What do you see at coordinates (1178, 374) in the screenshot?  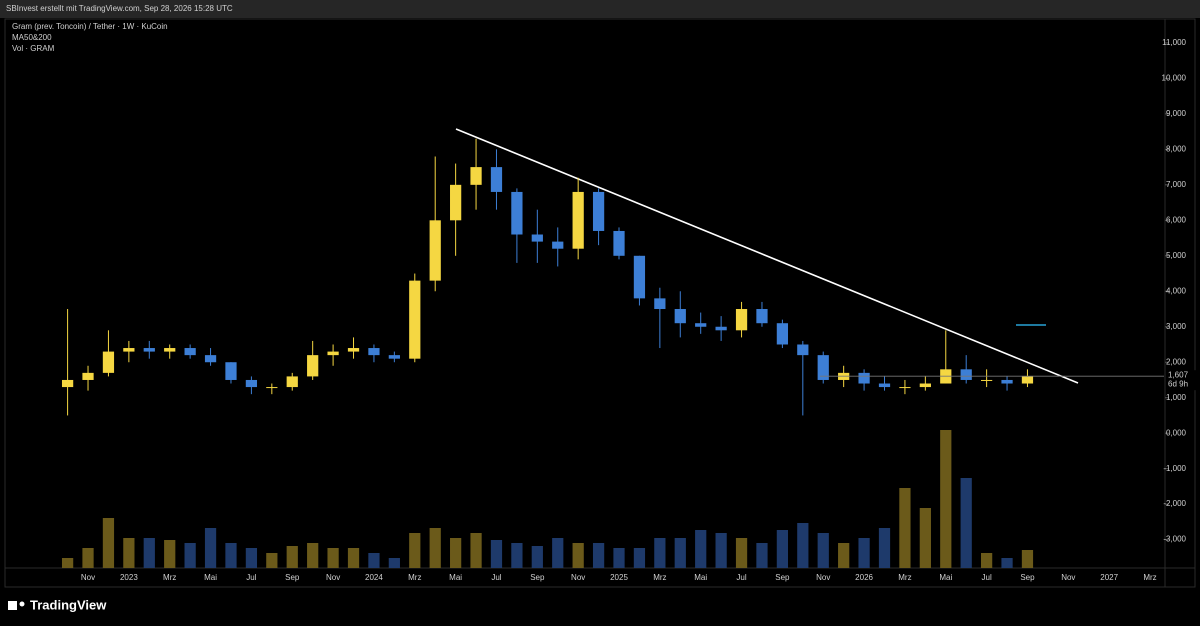 I see `last-price-label: 1,607` at bounding box center [1178, 374].